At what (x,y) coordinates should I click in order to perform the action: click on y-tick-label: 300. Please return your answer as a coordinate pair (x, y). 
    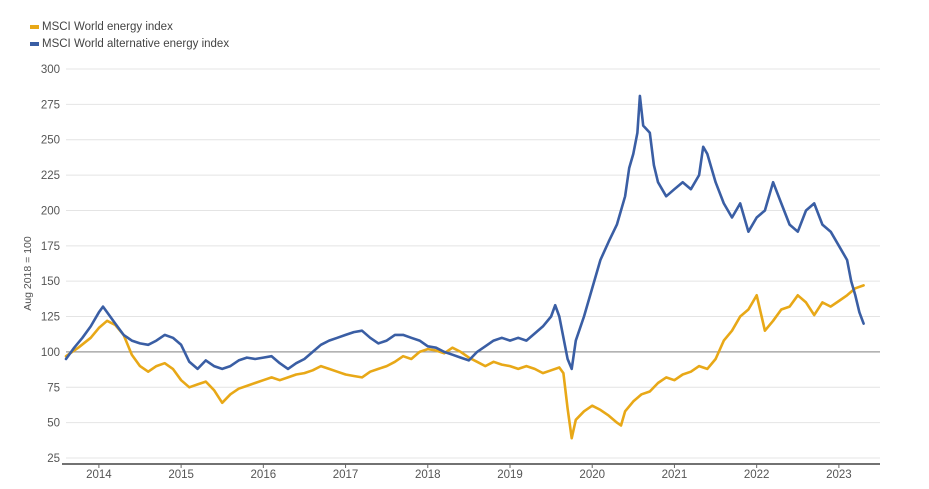
    Looking at the image, I should click on (50, 70).